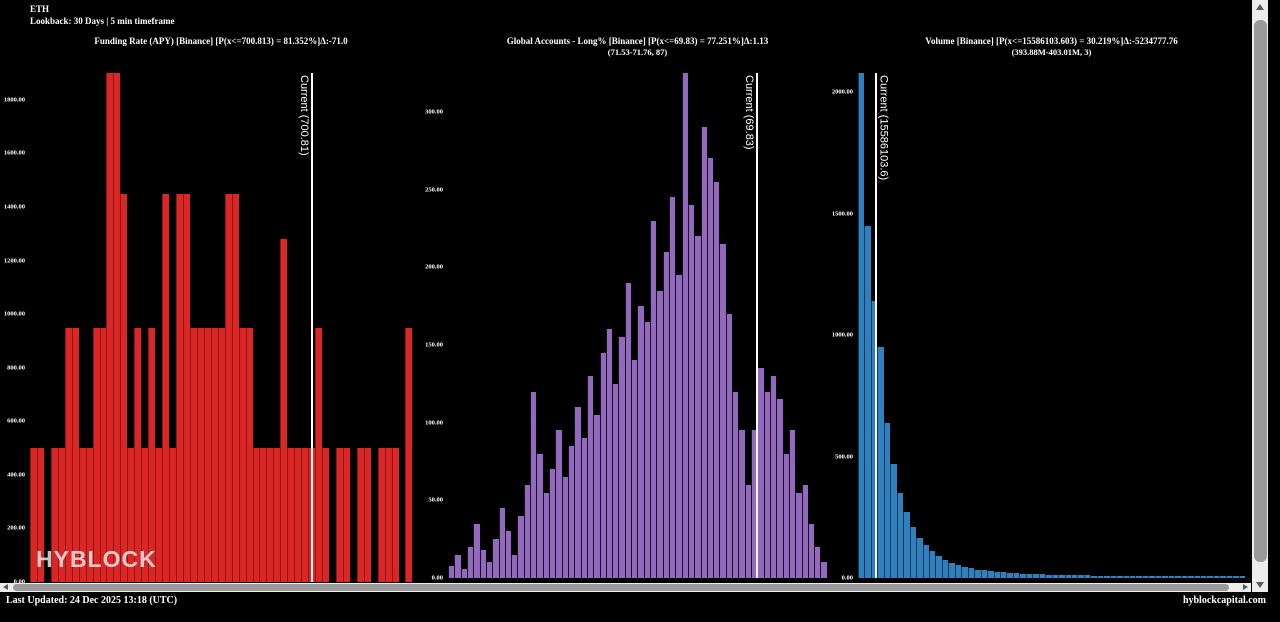 The image size is (1280, 622). What do you see at coordinates (434, 190) in the screenshot?
I see `y-tick-label: 250.00` at bounding box center [434, 190].